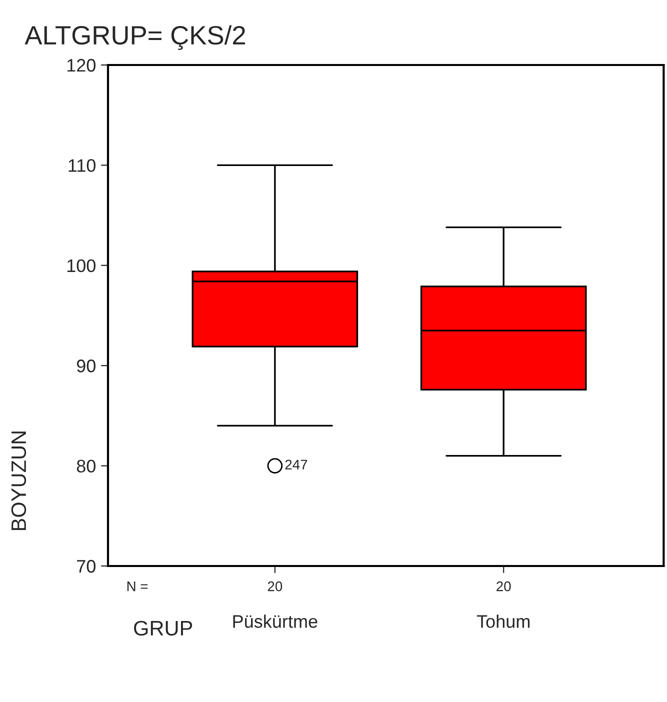 Image resolution: width=667 pixels, height=702 pixels. I want to click on y-tick-label: 80, so click(86, 466).